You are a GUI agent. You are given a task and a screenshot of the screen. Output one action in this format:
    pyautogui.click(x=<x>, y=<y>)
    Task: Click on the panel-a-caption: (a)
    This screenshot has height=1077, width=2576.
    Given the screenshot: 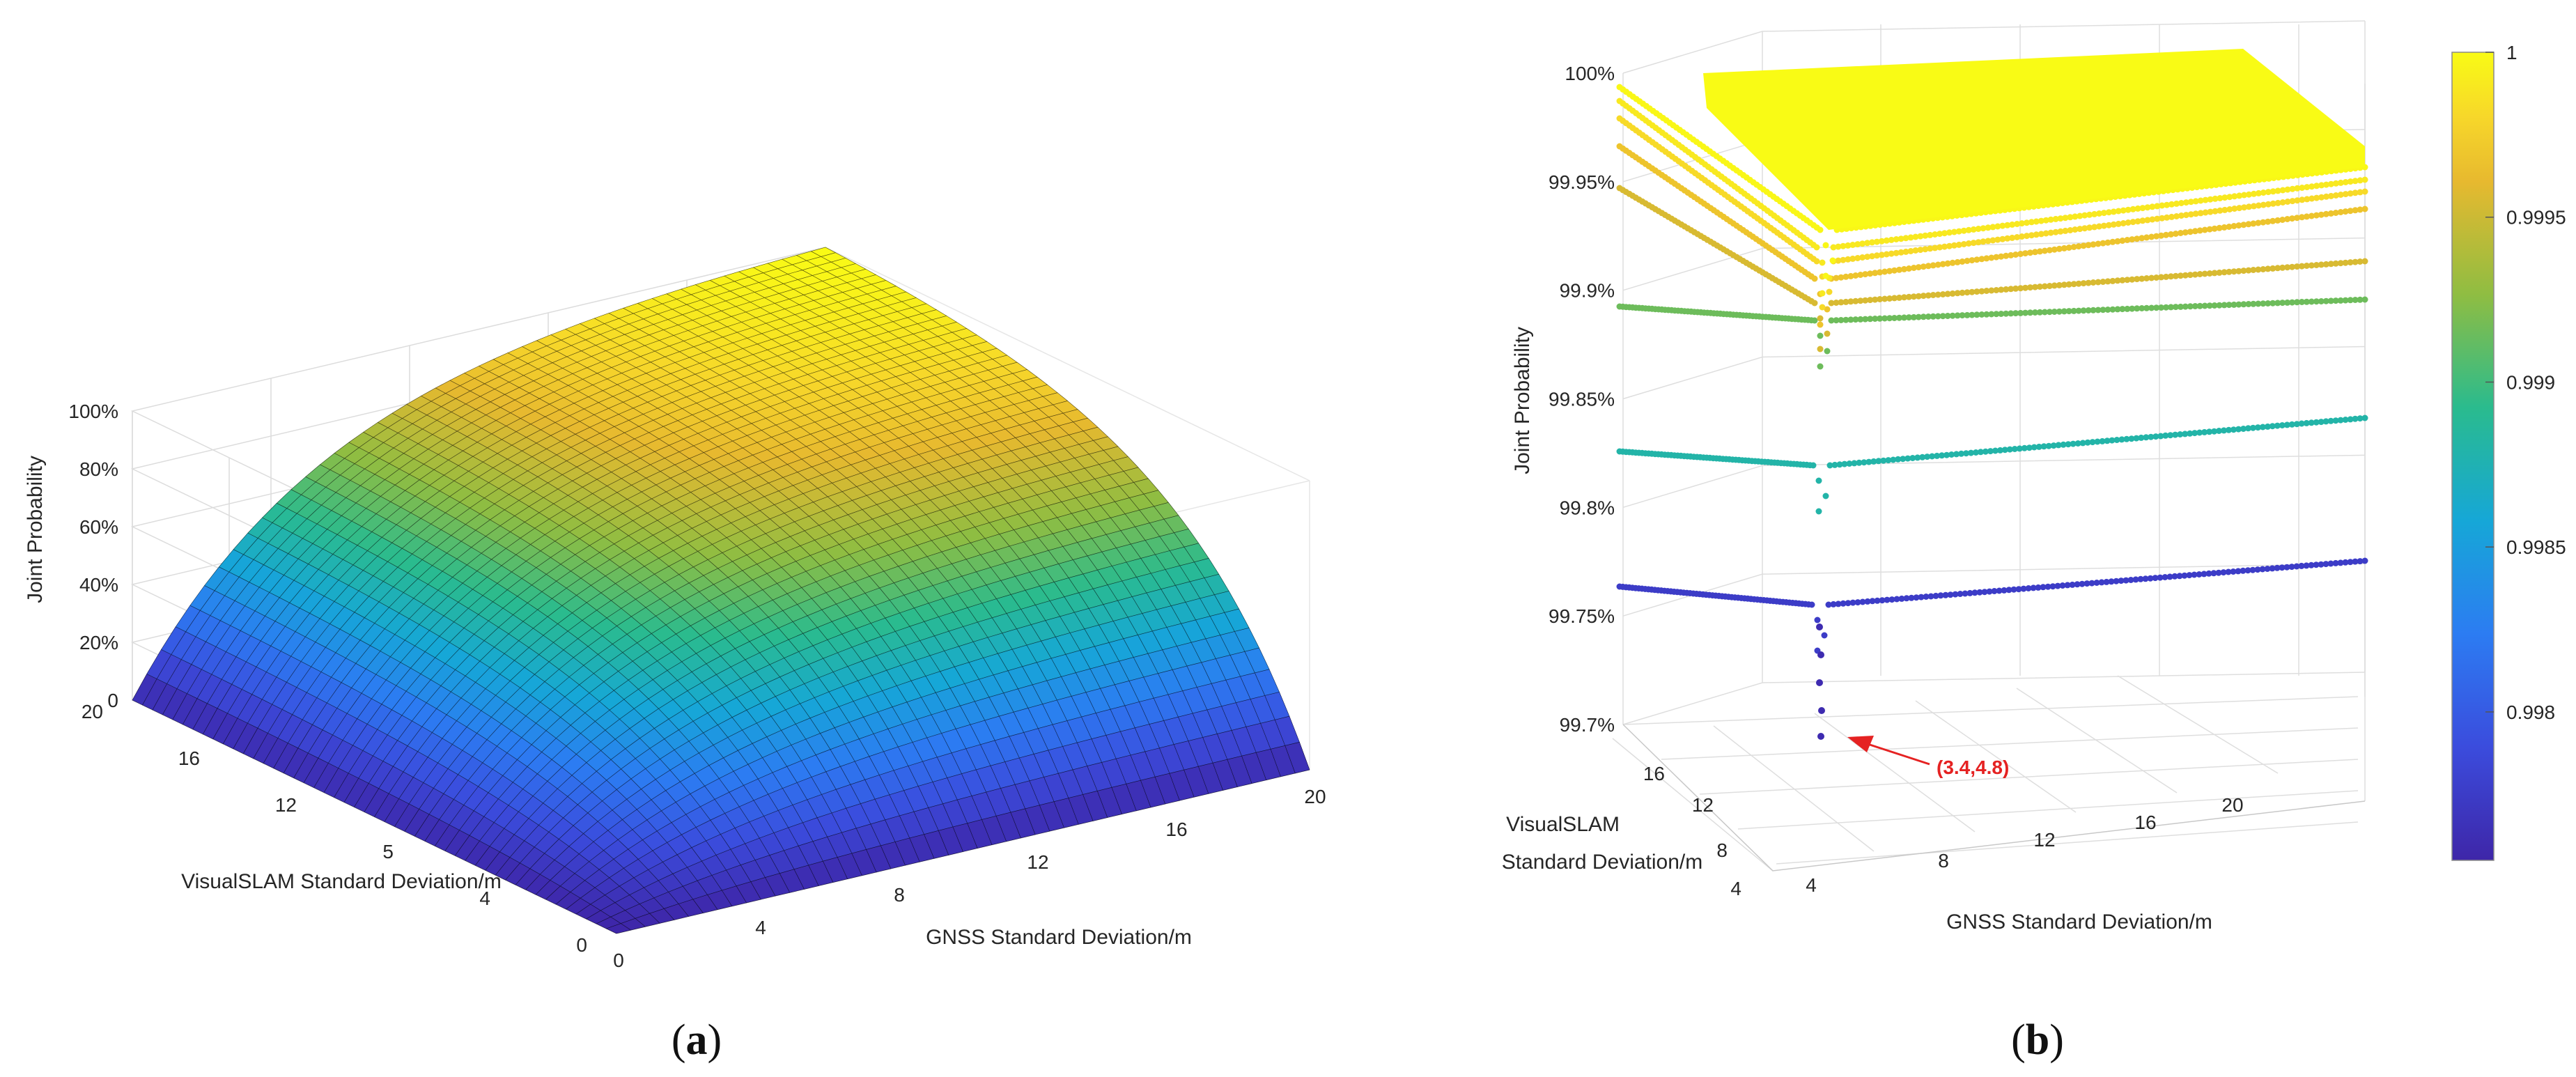 What is the action you would take?
    pyautogui.click(x=697, y=1040)
    